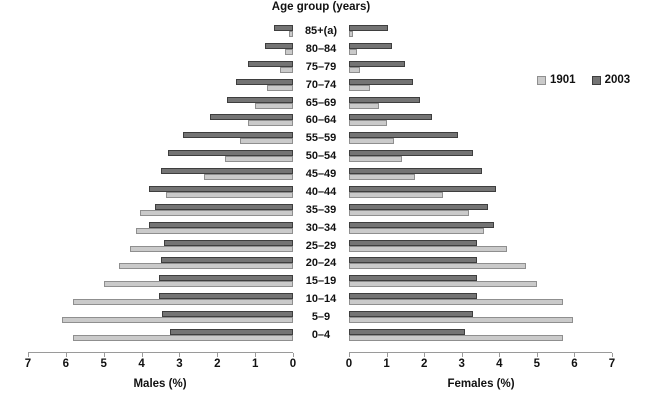 Image resolution: width=670 pixels, height=402 pixels. I want to click on age-group-label: 0–4, so click(321, 334).